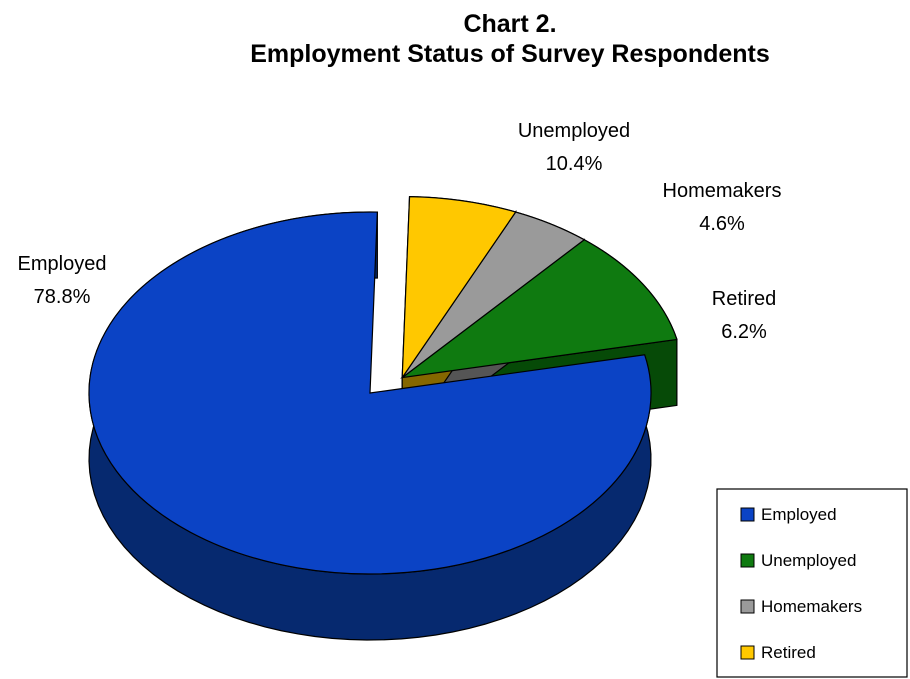 Image resolution: width=910 pixels, height=679 pixels. What do you see at coordinates (744, 332) in the screenshot?
I see `slice-value-label: 6.2%` at bounding box center [744, 332].